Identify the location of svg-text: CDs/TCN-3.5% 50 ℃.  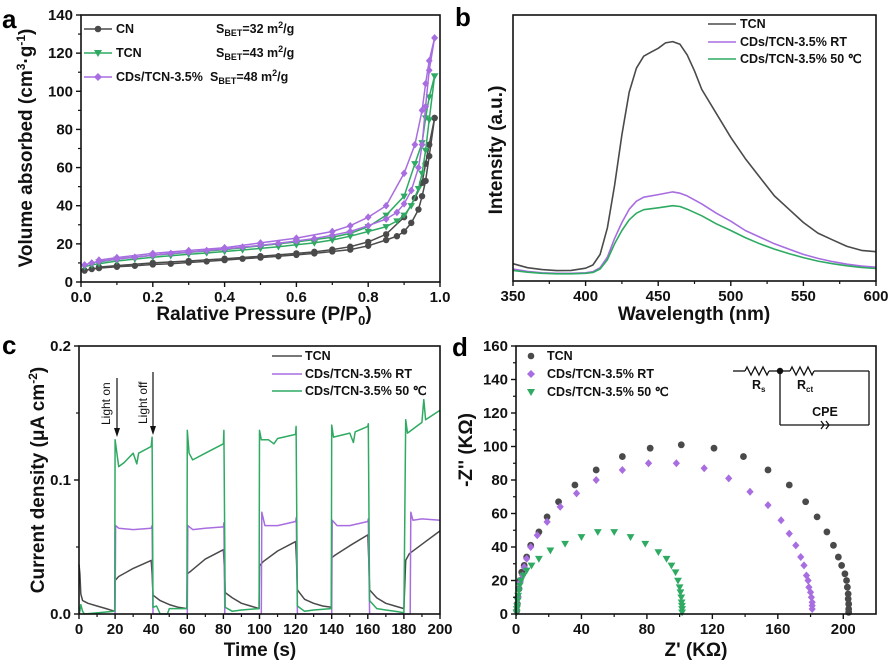
(366, 391).